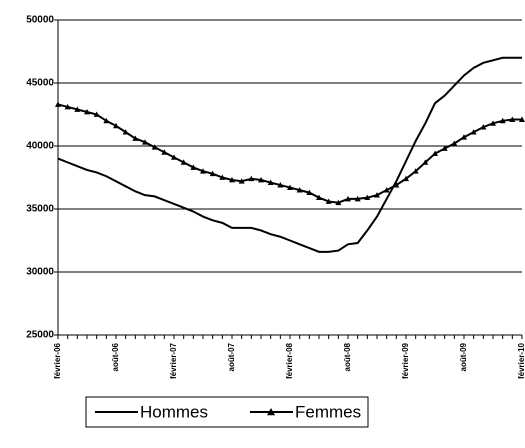  What do you see at coordinates (40, 146) in the screenshot?
I see `y-tick-label: 40000` at bounding box center [40, 146].